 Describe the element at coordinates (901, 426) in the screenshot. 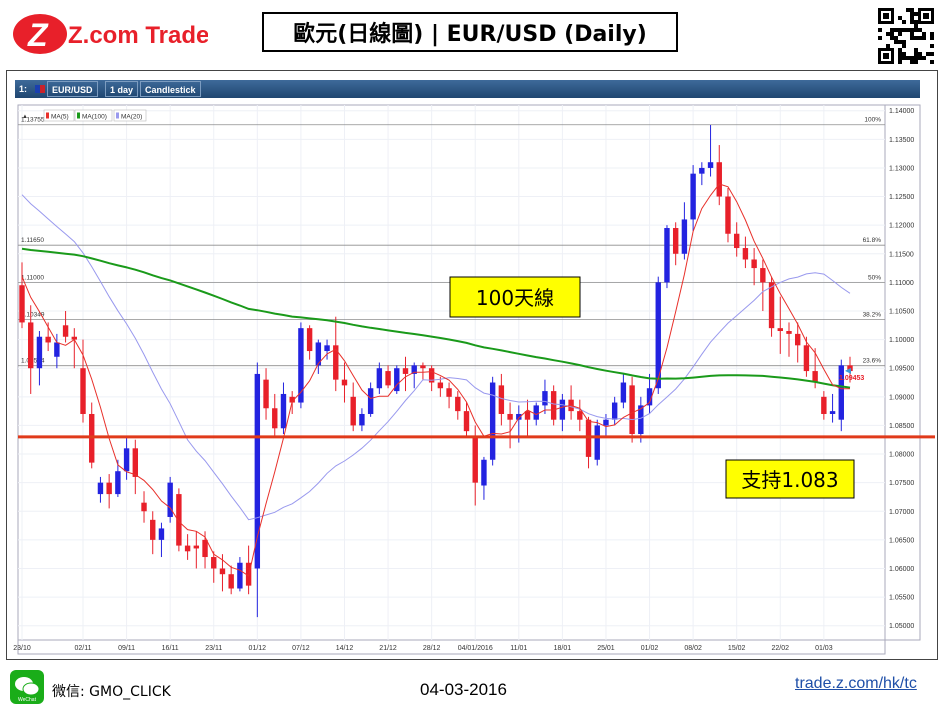

I see `y-tick-label: 1.08500` at that location.